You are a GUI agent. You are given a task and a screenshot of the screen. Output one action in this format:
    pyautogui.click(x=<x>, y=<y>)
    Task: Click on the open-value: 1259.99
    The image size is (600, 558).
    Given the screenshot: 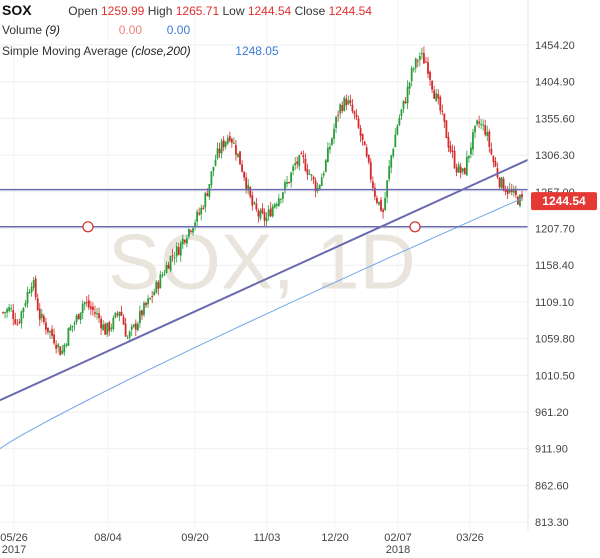 What is the action you would take?
    pyautogui.click(x=122, y=11)
    